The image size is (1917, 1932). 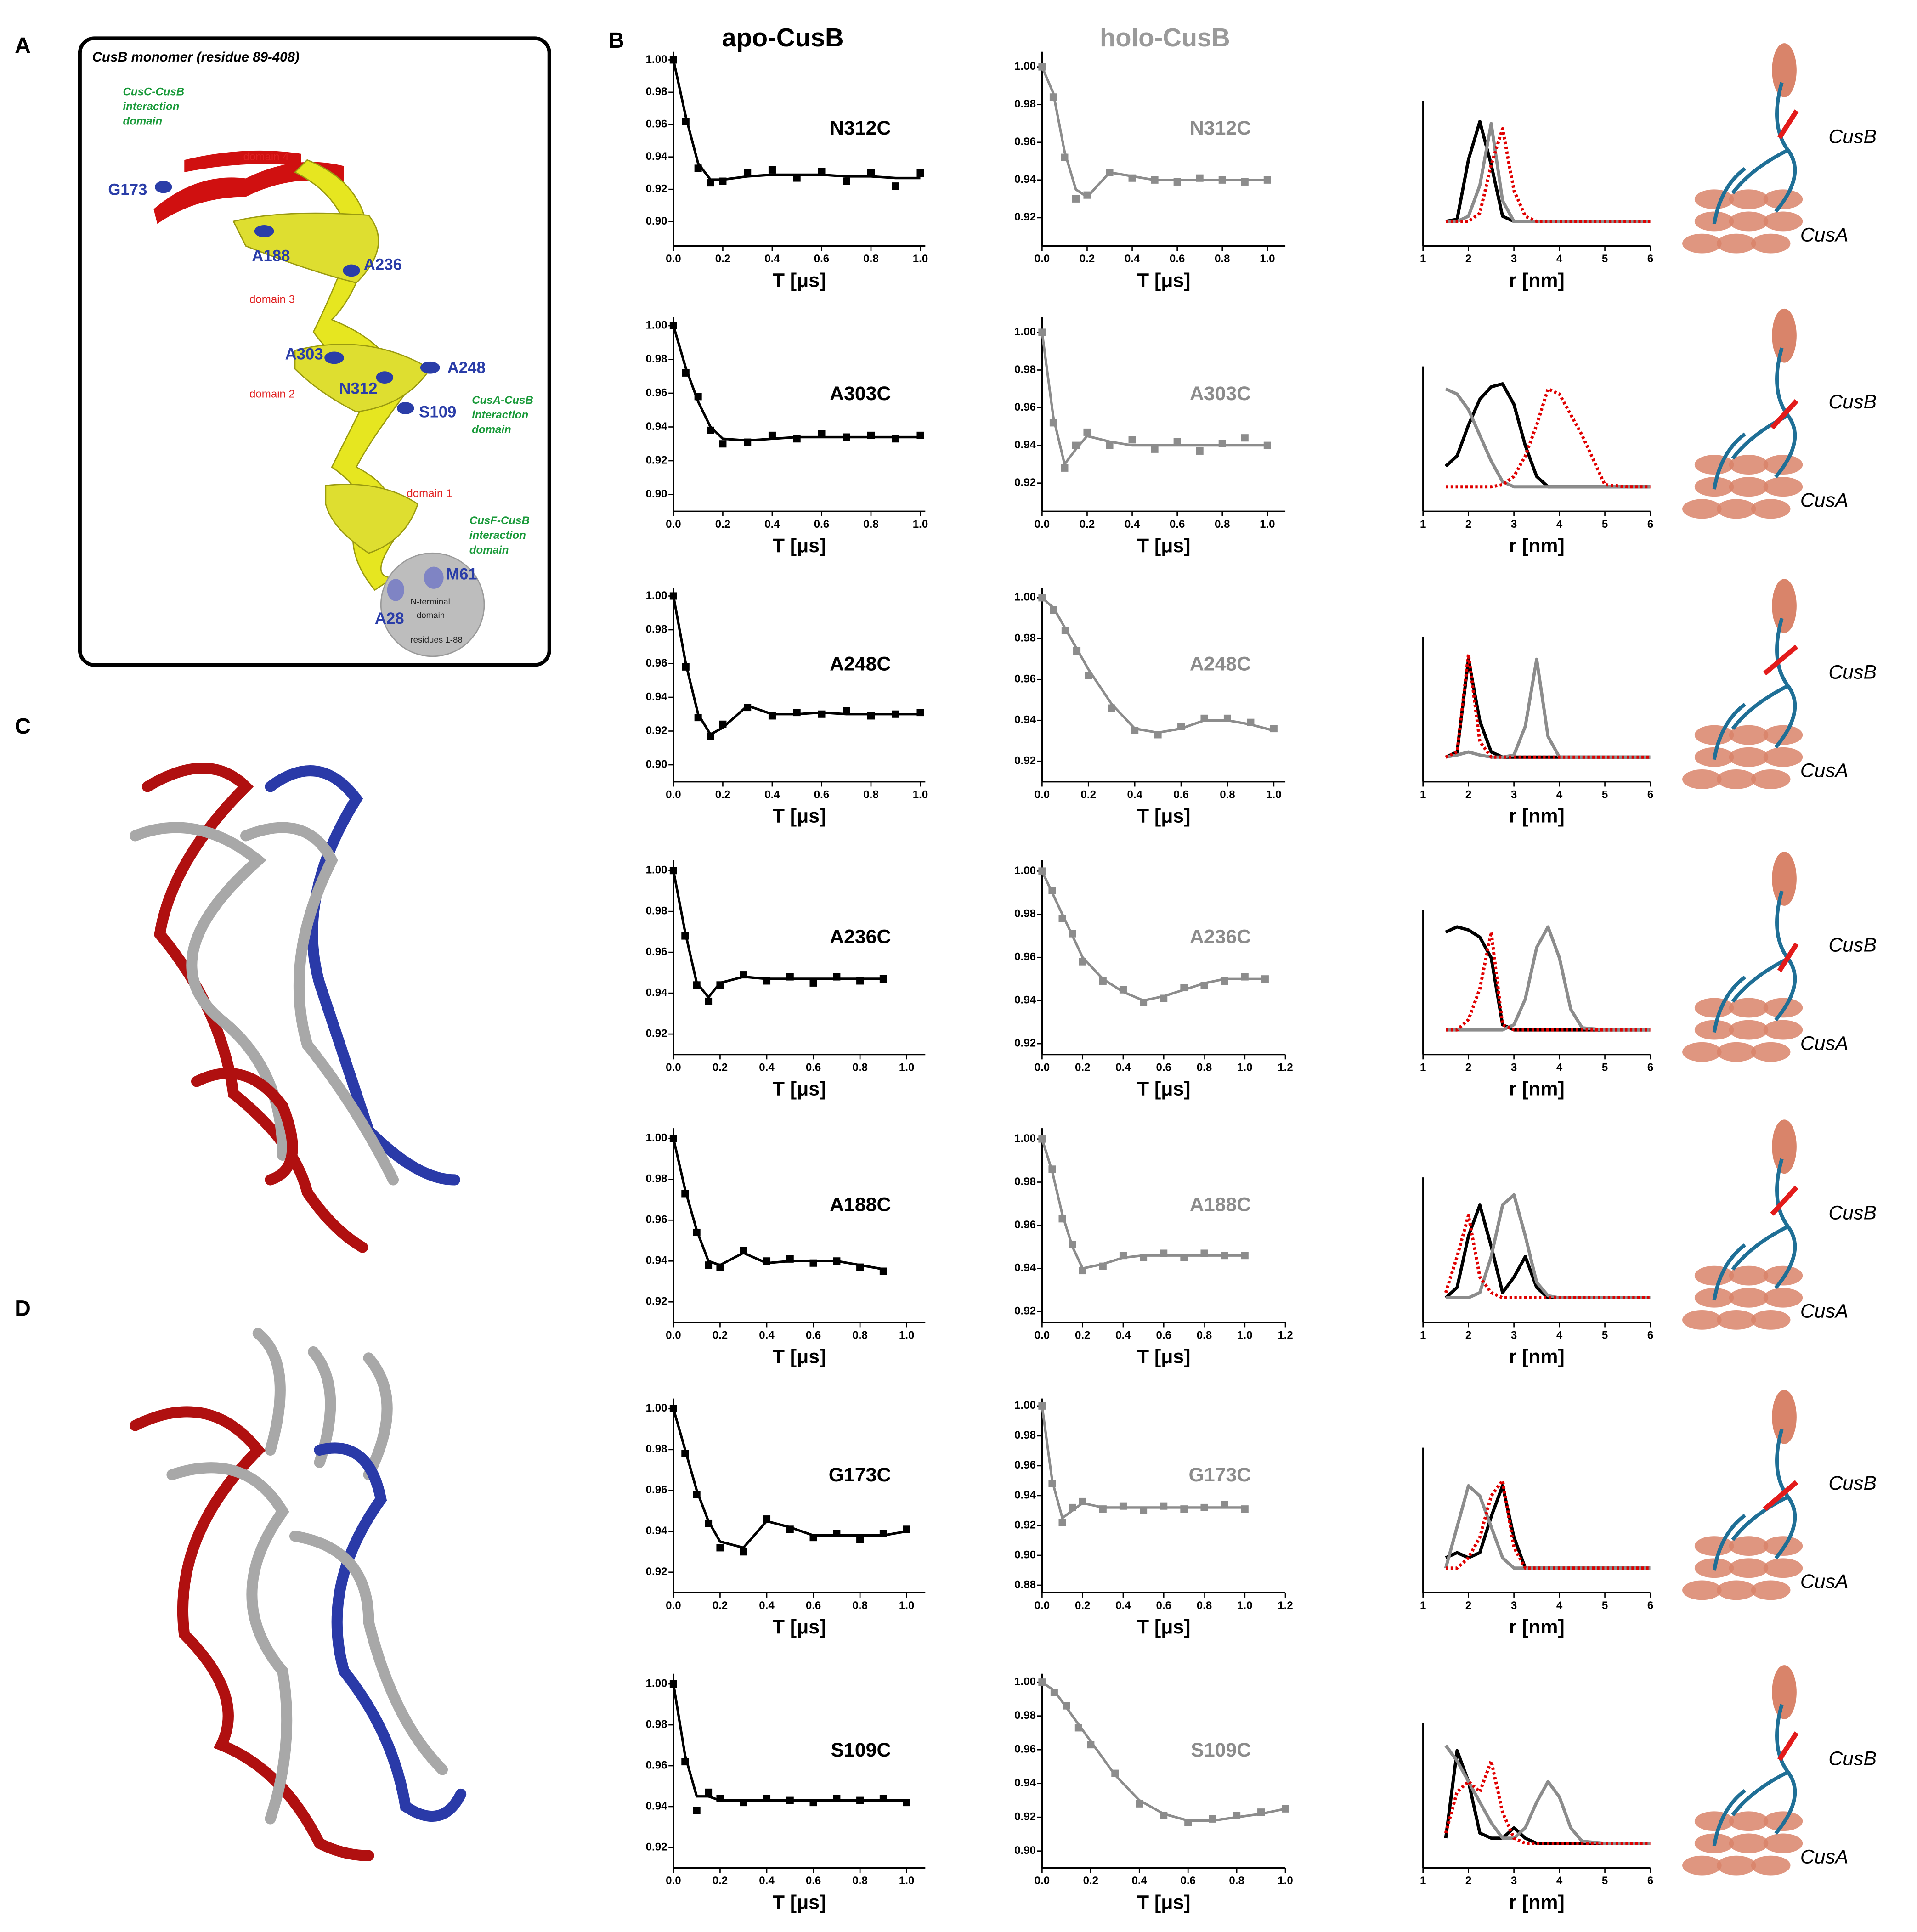 I want to click on sample-label: S109C, so click(x=861, y=1750).